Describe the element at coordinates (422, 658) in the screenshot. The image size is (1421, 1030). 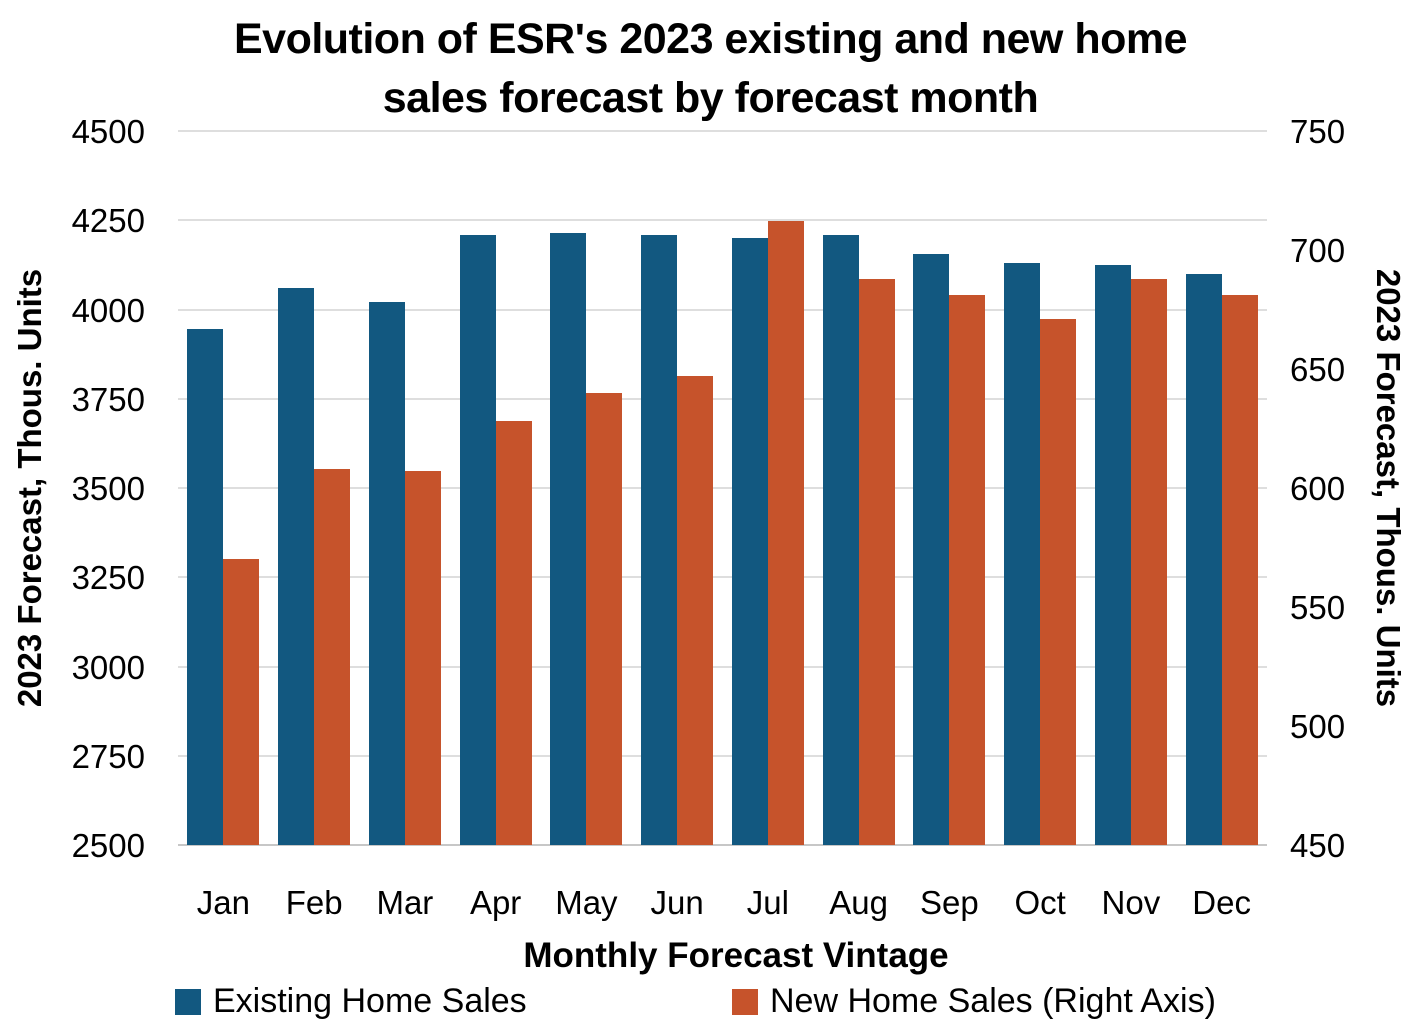
I see `bar-new-mar` at that location.